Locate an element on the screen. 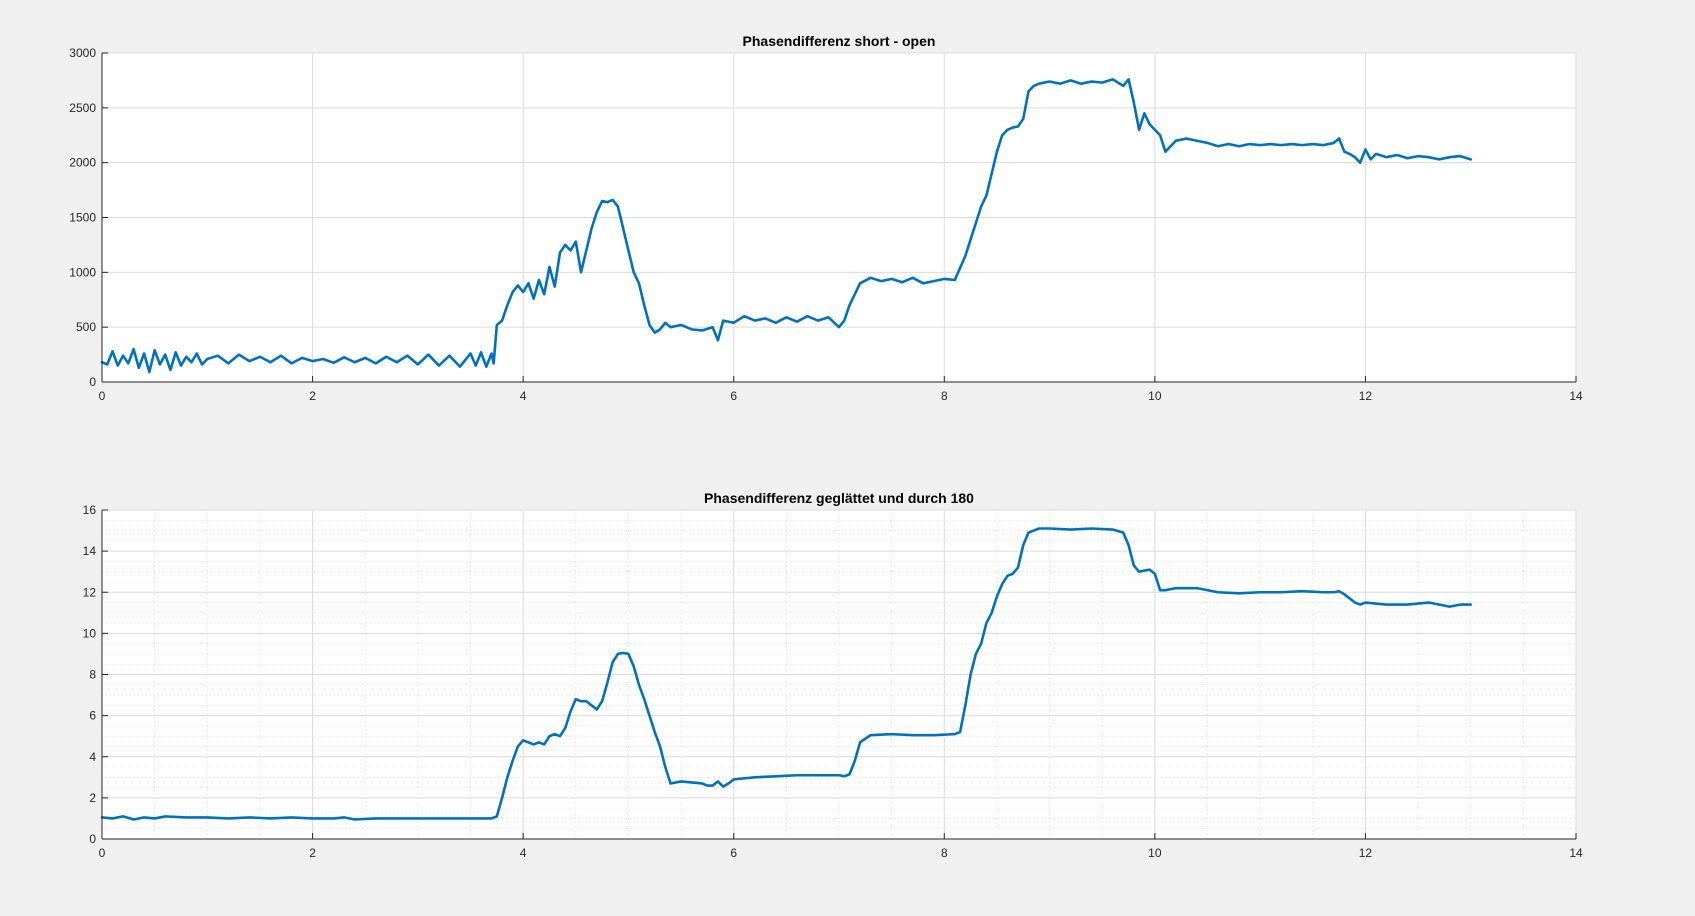 This screenshot has width=1695, height=916. y-tick-label: 10 is located at coordinates (90, 633).